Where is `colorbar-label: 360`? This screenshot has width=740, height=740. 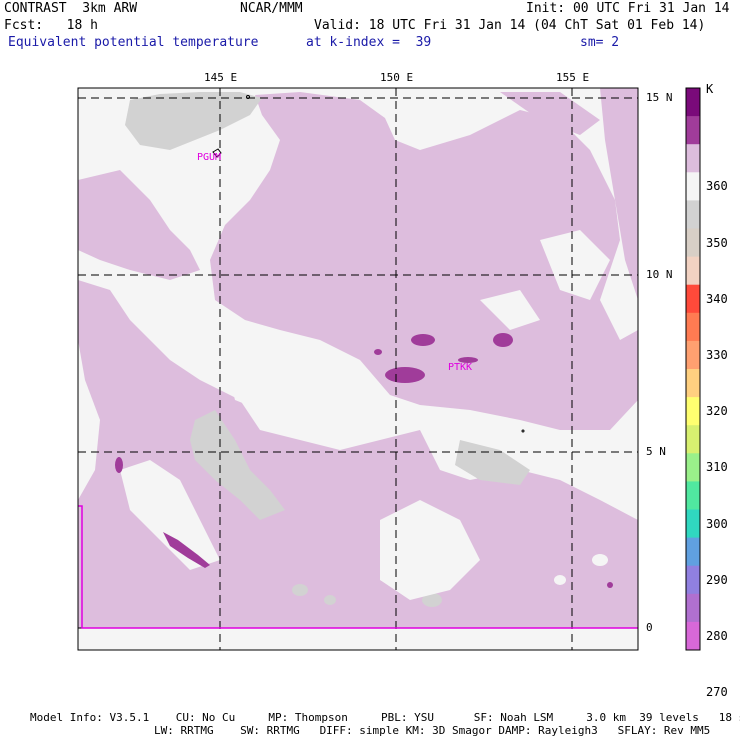 colorbar-label: 360 is located at coordinates (717, 186).